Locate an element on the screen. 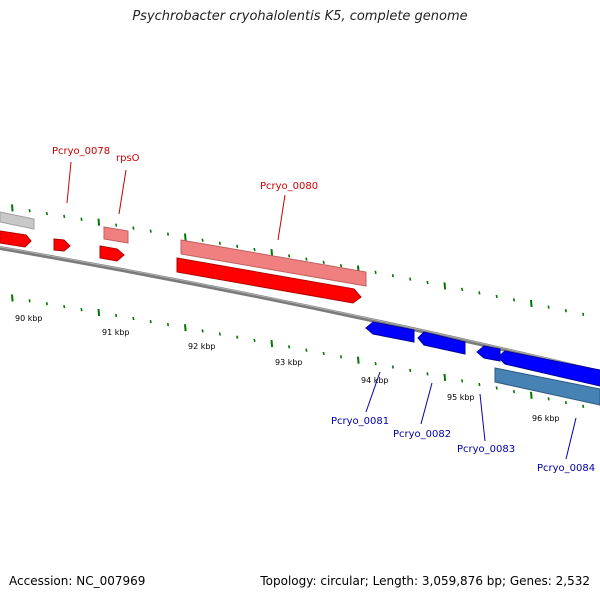 This screenshot has height=600, width=600. ruler-label-96: 96 kbp is located at coordinates (546, 418).